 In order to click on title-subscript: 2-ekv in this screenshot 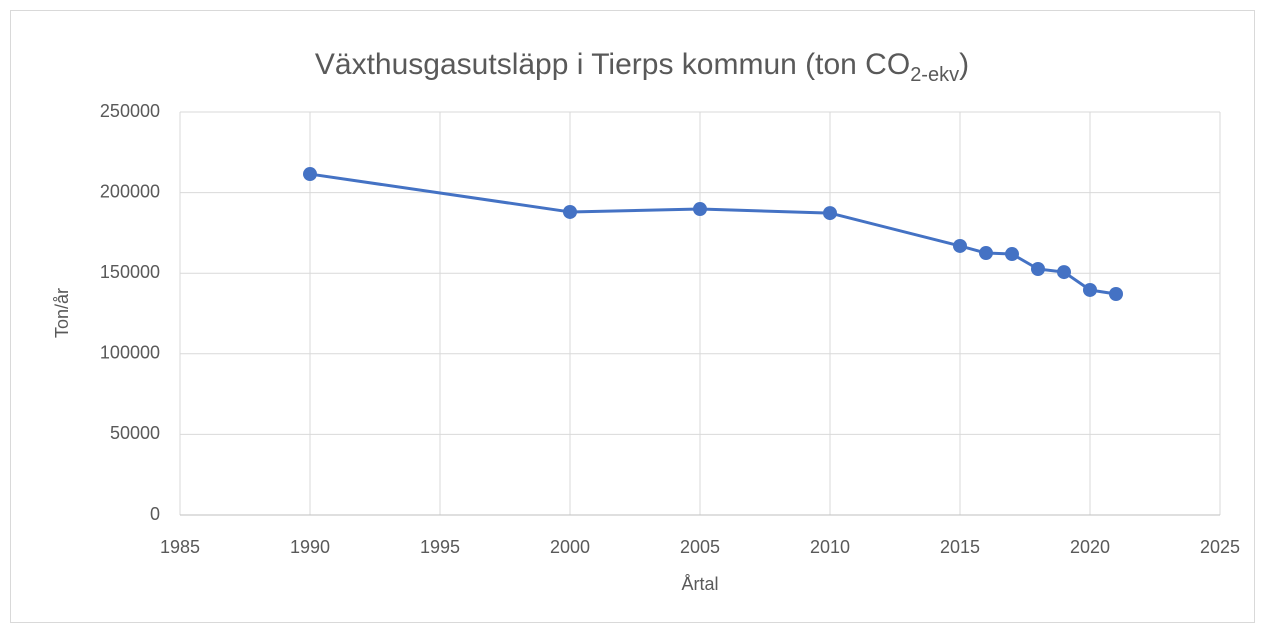, I will do `click(934, 75)`.